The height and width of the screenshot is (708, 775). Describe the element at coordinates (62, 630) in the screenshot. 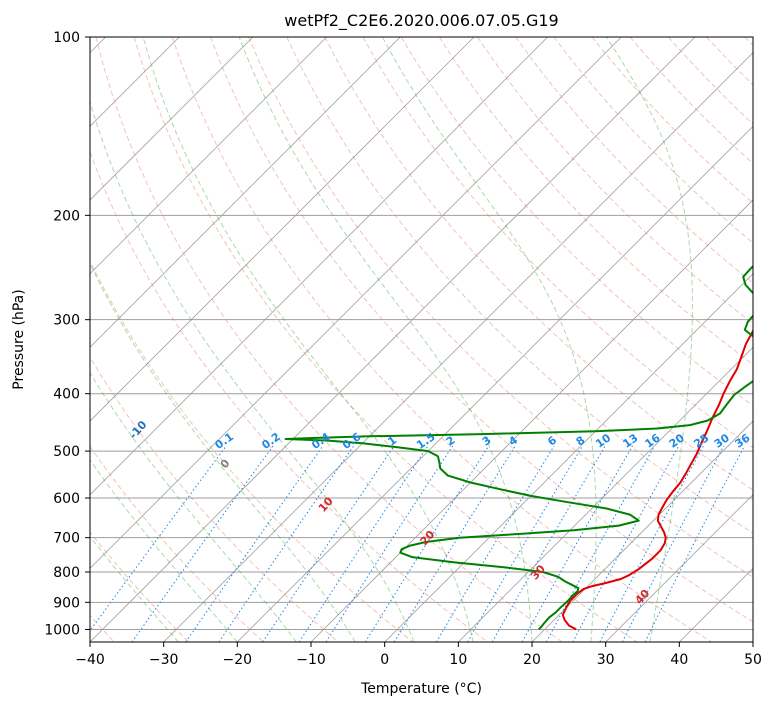

I see `y-tick-label: 1000` at that location.